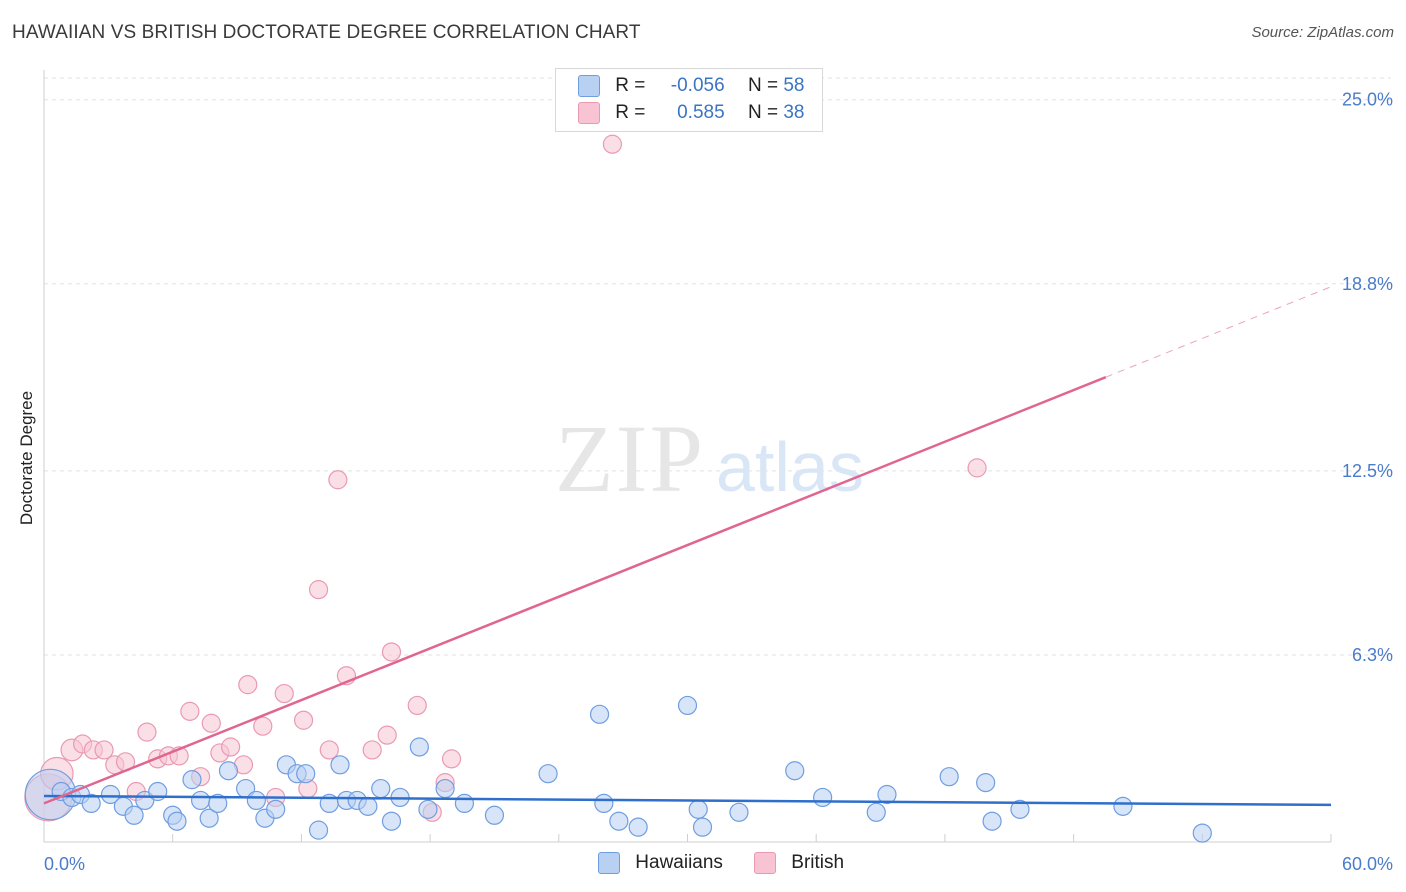 The height and width of the screenshot is (892, 1406). What do you see at coordinates (1367, 100) in the screenshot?
I see `y-tick-label-3: 25.0%` at bounding box center [1367, 100].